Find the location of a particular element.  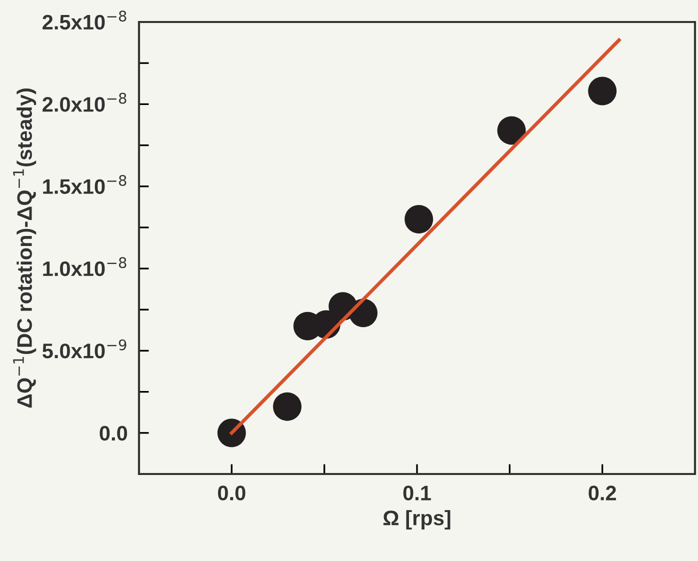

x-tick-label: 0.2 is located at coordinates (602, 493).